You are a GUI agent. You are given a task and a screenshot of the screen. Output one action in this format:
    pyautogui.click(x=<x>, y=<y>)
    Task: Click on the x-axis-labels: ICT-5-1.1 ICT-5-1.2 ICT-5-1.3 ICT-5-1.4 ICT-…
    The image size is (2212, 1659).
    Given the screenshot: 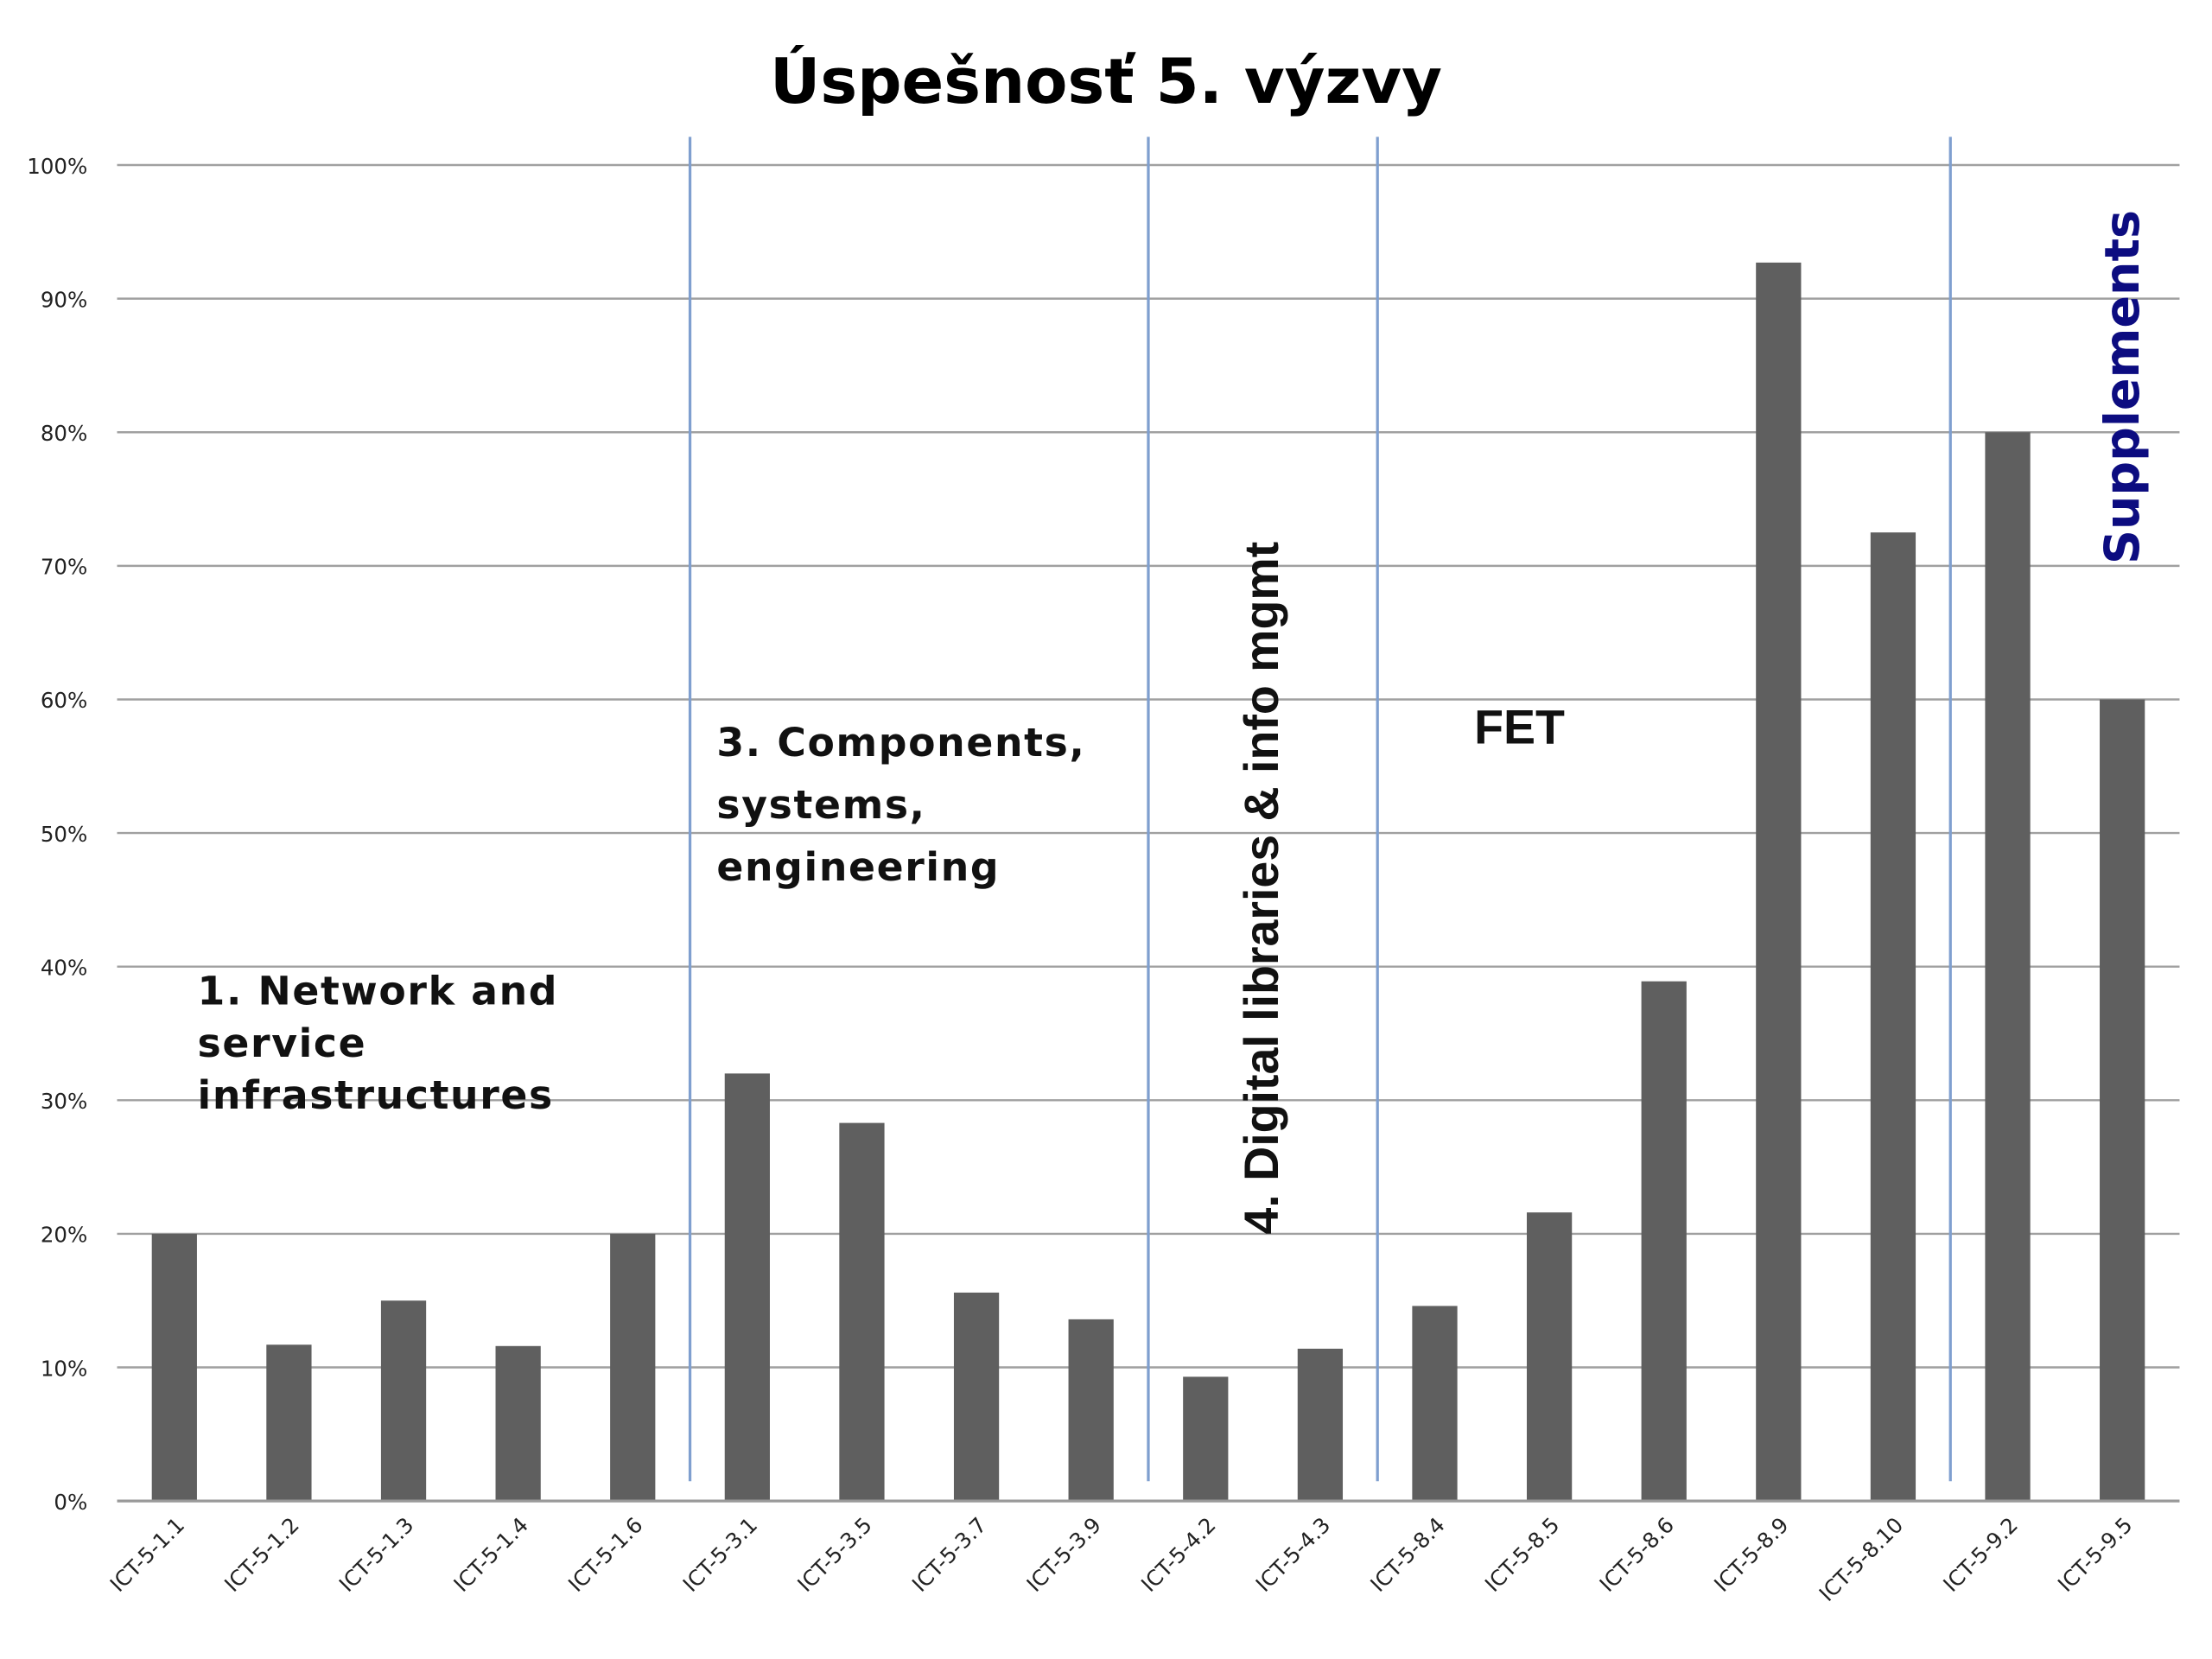 What is the action you would take?
    pyautogui.click(x=1121, y=1559)
    